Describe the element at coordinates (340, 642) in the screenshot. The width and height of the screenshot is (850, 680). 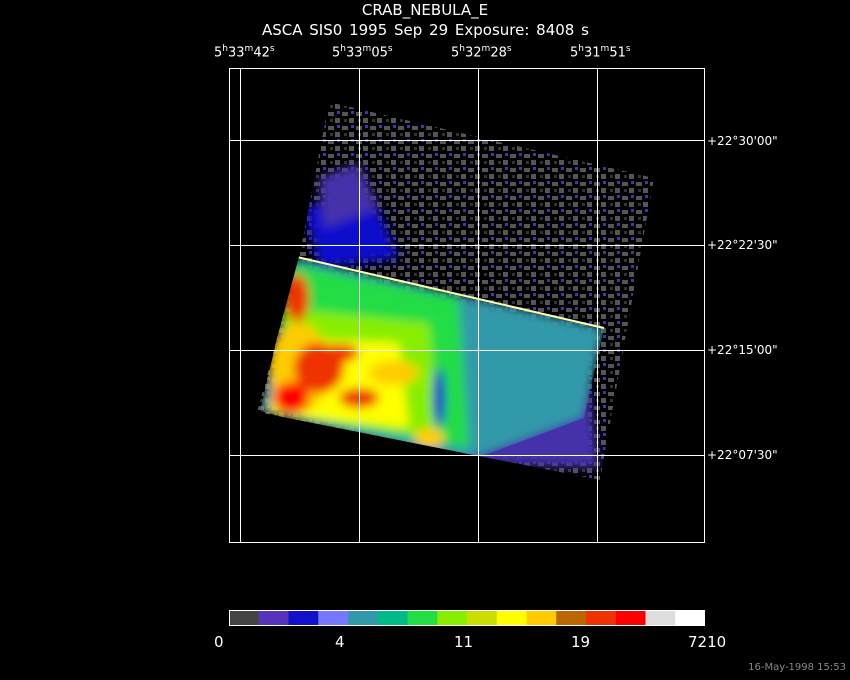
I see `colorbar-label-4: 4` at that location.